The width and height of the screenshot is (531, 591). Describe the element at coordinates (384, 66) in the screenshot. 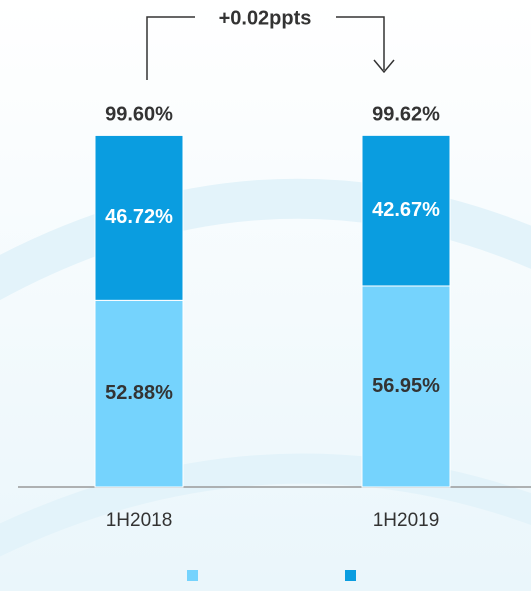

I see `arrow-head` at that location.